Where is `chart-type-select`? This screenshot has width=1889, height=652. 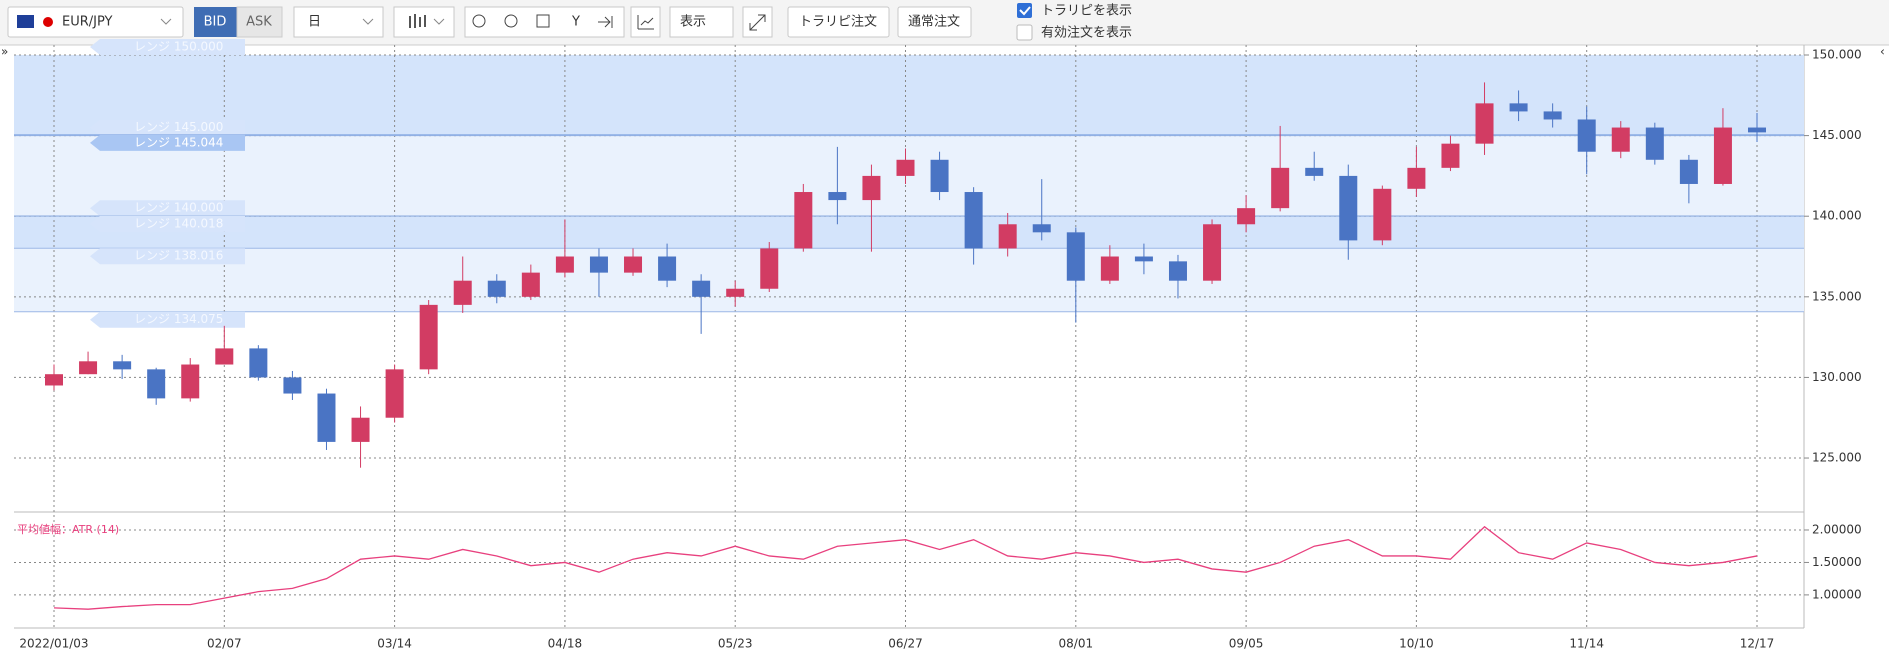
chart-type-select is located at coordinates (424, 22).